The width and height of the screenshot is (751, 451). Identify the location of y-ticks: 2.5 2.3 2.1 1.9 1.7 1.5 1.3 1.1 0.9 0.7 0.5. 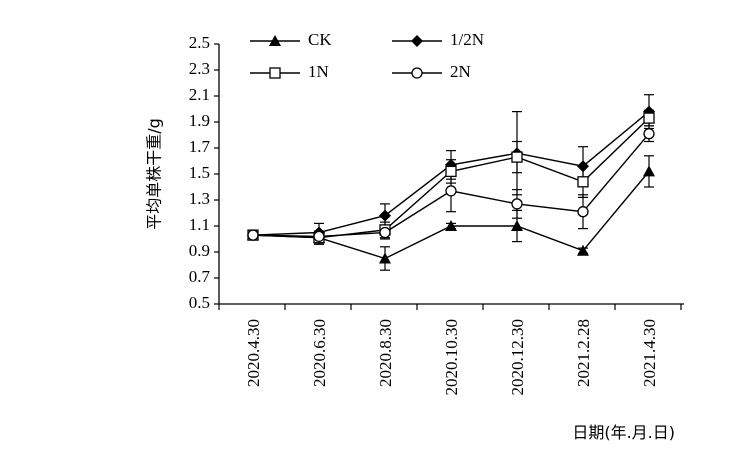
(204, 172).